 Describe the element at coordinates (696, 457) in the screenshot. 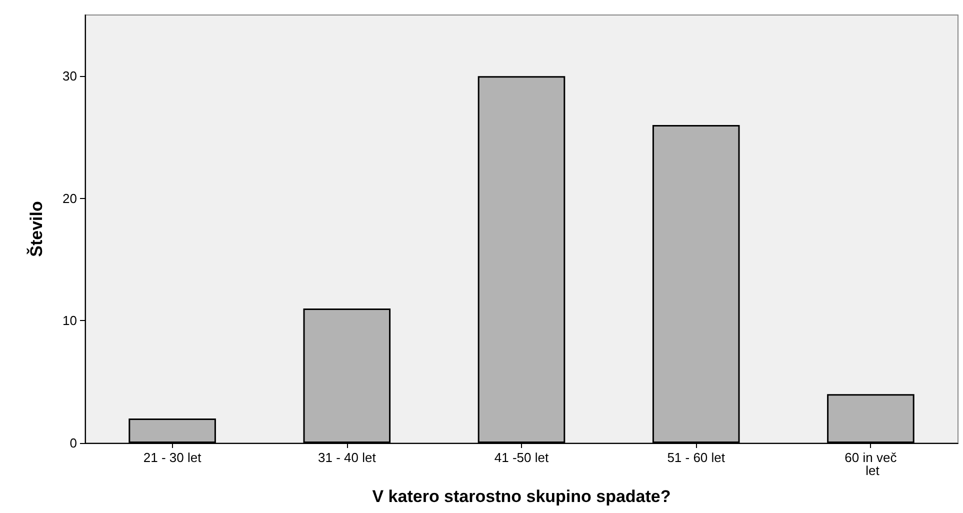

I see `x-tick-label: 51 - 60 let` at that location.